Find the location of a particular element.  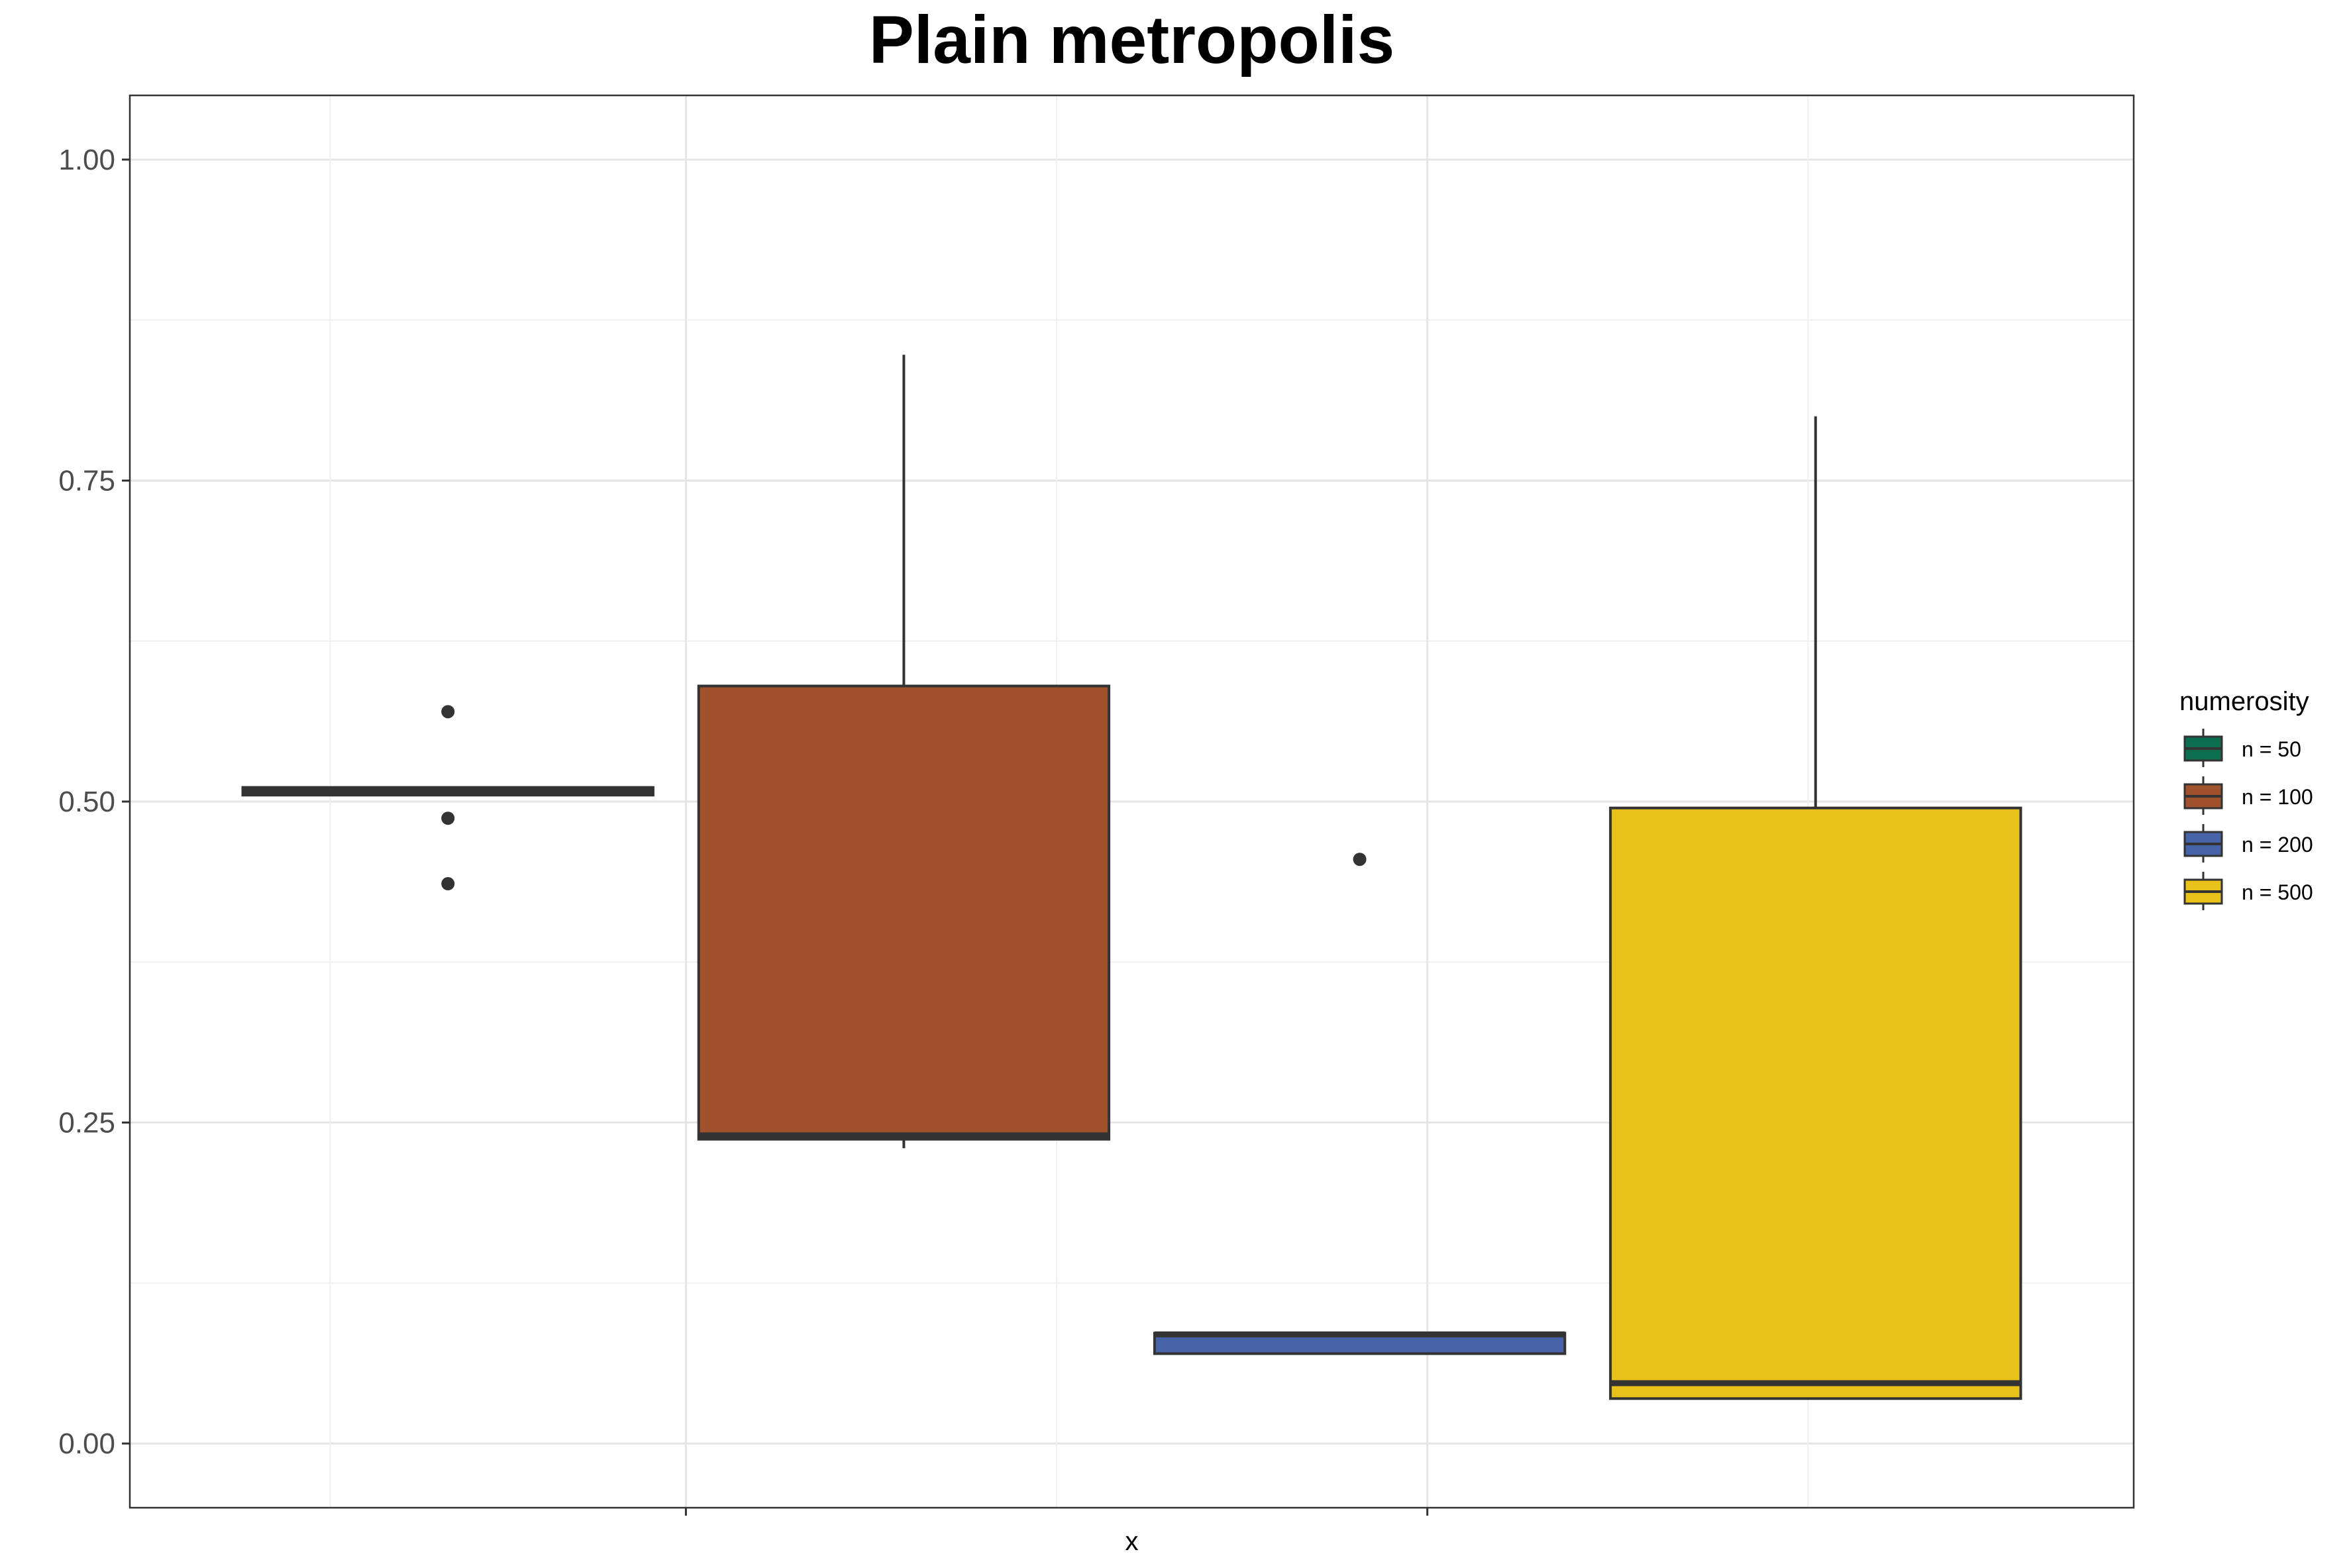

legend-items: n = 50 n = 100 n = 200 n = 500 is located at coordinates (2248, 820).